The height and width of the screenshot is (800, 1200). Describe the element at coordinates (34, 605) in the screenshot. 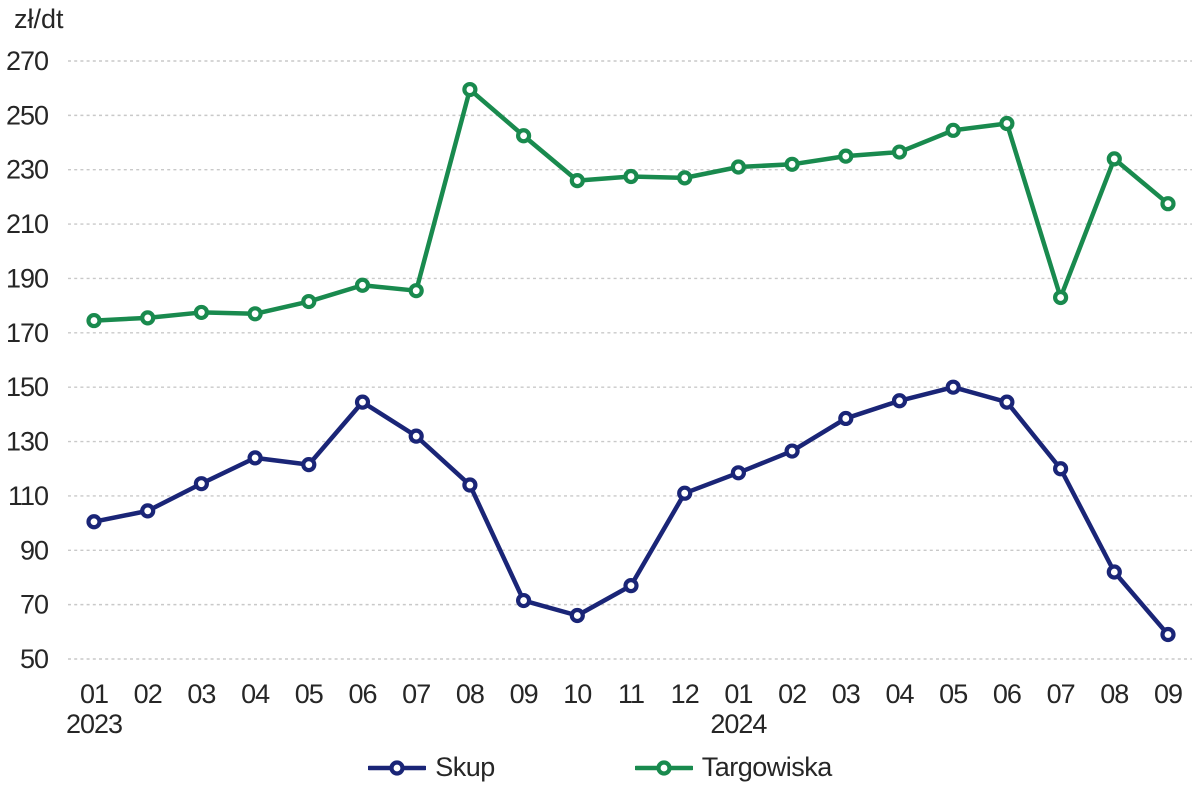

I see `y-tick-label: 70` at that location.